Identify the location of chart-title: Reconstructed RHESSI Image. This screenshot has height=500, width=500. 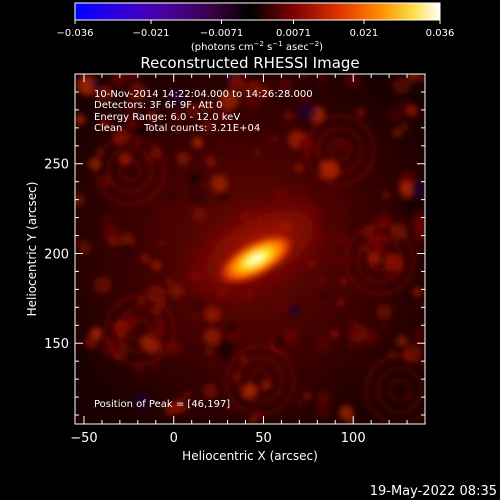
(249, 63).